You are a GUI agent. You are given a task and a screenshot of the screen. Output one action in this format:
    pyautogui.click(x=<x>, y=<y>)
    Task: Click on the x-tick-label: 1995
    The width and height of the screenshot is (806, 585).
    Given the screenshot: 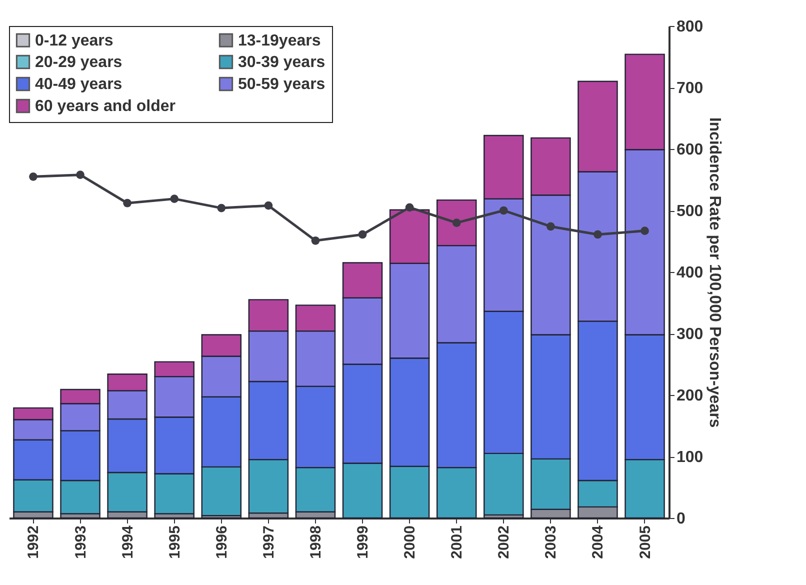 What is the action you would take?
    pyautogui.click(x=175, y=542)
    